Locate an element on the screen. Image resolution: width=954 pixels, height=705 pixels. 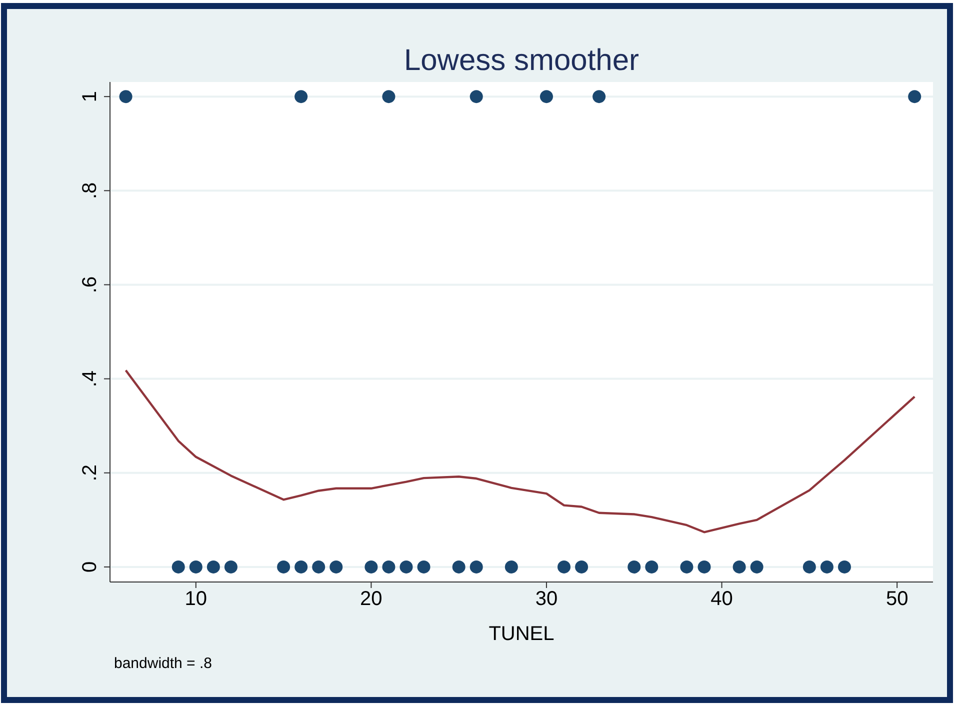
y-tick-label: .6 is located at coordinates (90, 285).